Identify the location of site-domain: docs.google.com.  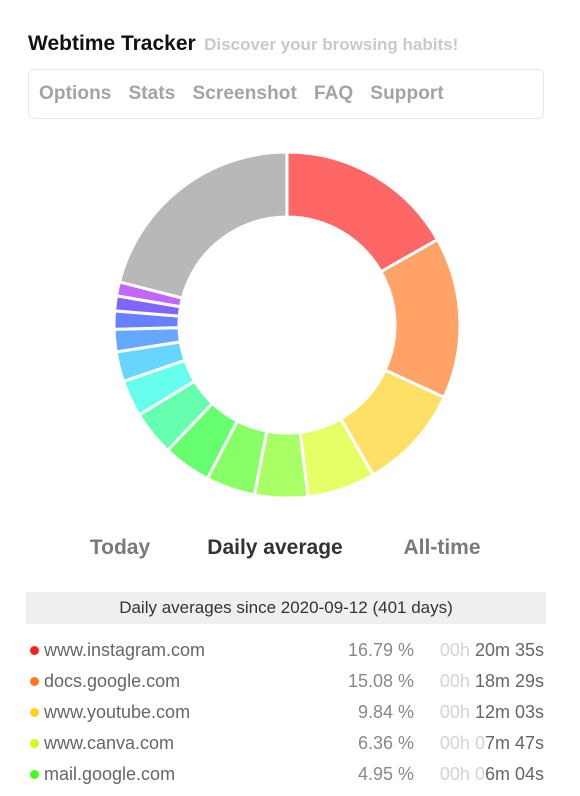
(112, 681).